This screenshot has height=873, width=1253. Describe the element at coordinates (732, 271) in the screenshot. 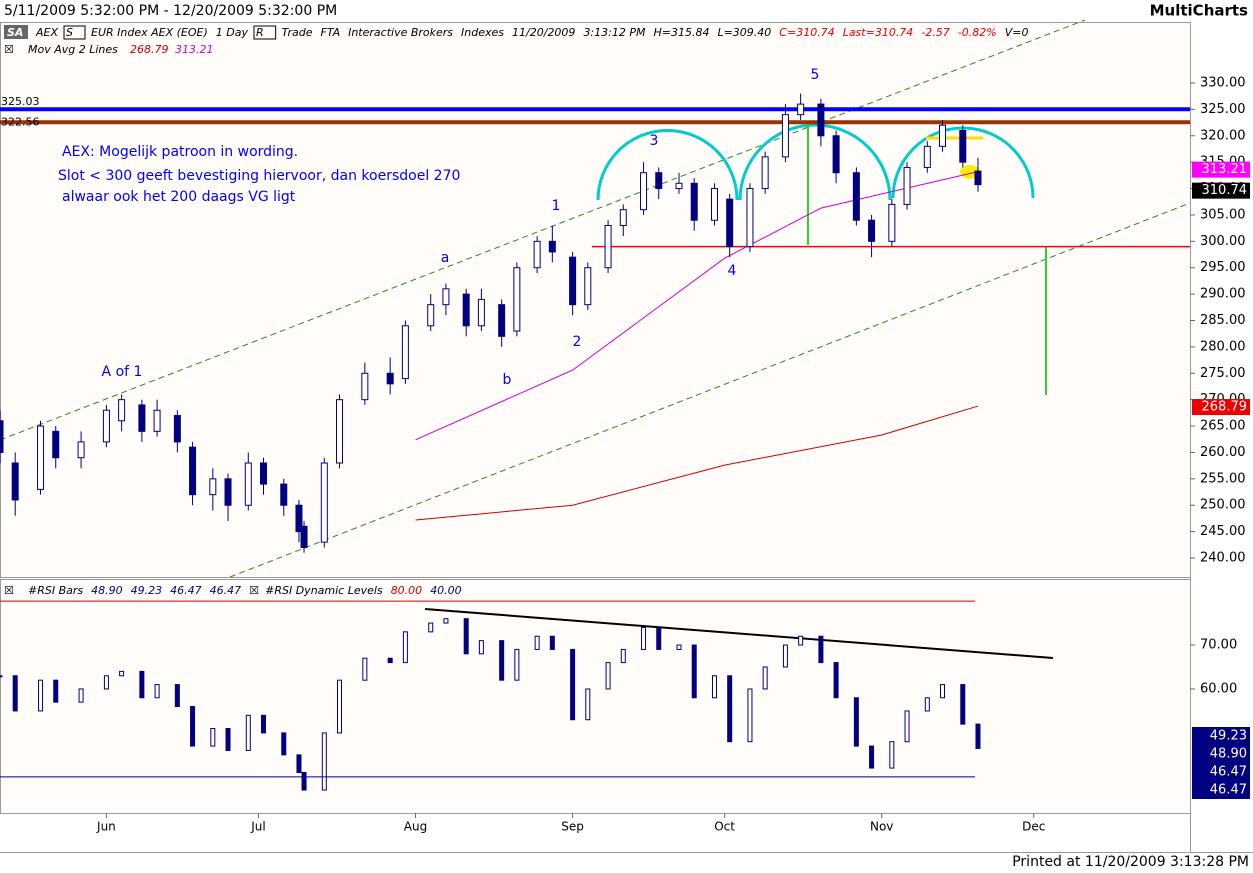

I see `annotation: 4` at that location.